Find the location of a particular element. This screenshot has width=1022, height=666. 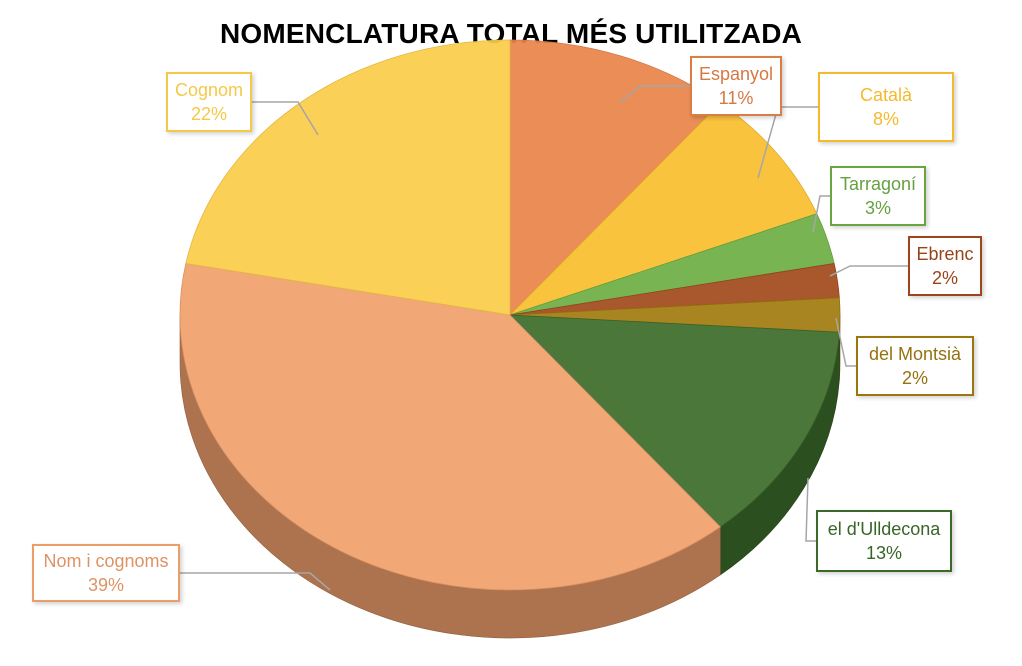

data-label-value: 3% is located at coordinates (877, 208).